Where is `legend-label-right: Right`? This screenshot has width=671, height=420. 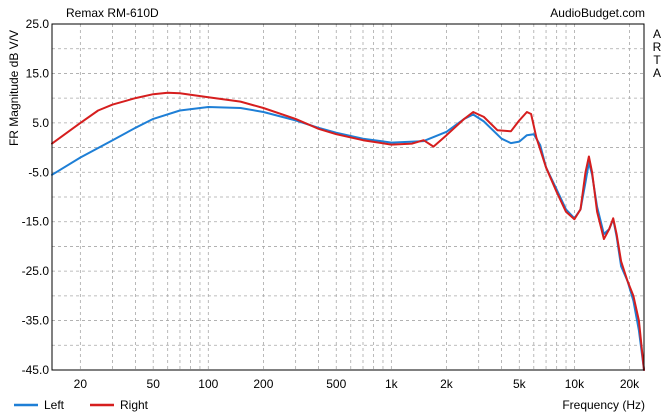 legend-label-right: Right is located at coordinates (134, 405).